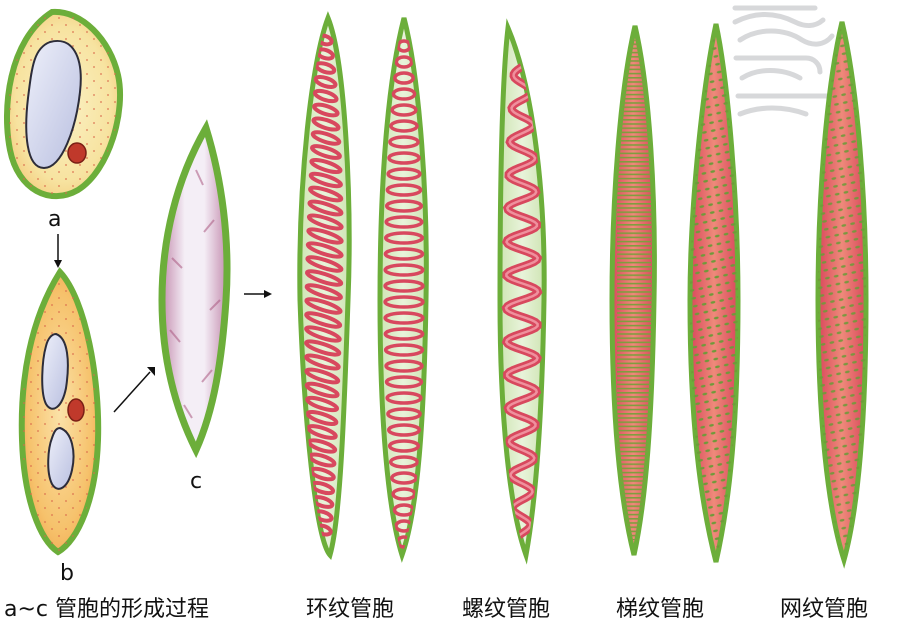  I want to click on caption-spiral: 螺纹管胞, so click(506, 609).